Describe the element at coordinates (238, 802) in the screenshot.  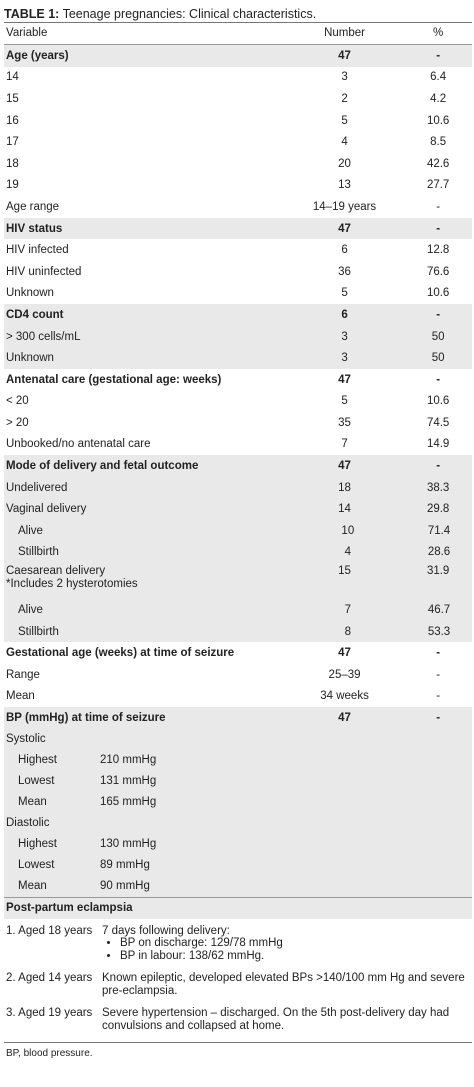
I see `bp-row: Mean 165 mmHg` at that location.